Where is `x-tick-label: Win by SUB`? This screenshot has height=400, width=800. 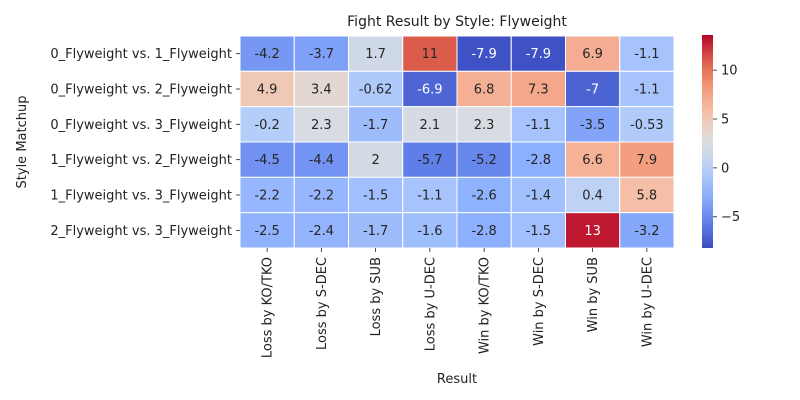
x-tick-label: Win by SUB is located at coordinates (593, 294).